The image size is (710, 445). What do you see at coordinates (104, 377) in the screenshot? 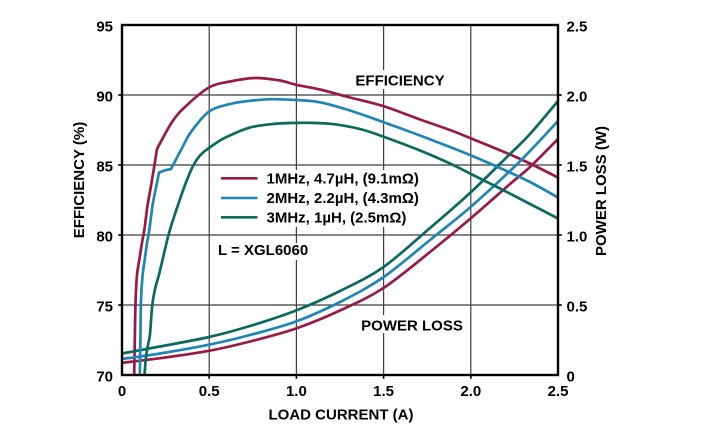
I see `svg-text: 70` at bounding box center [104, 377].